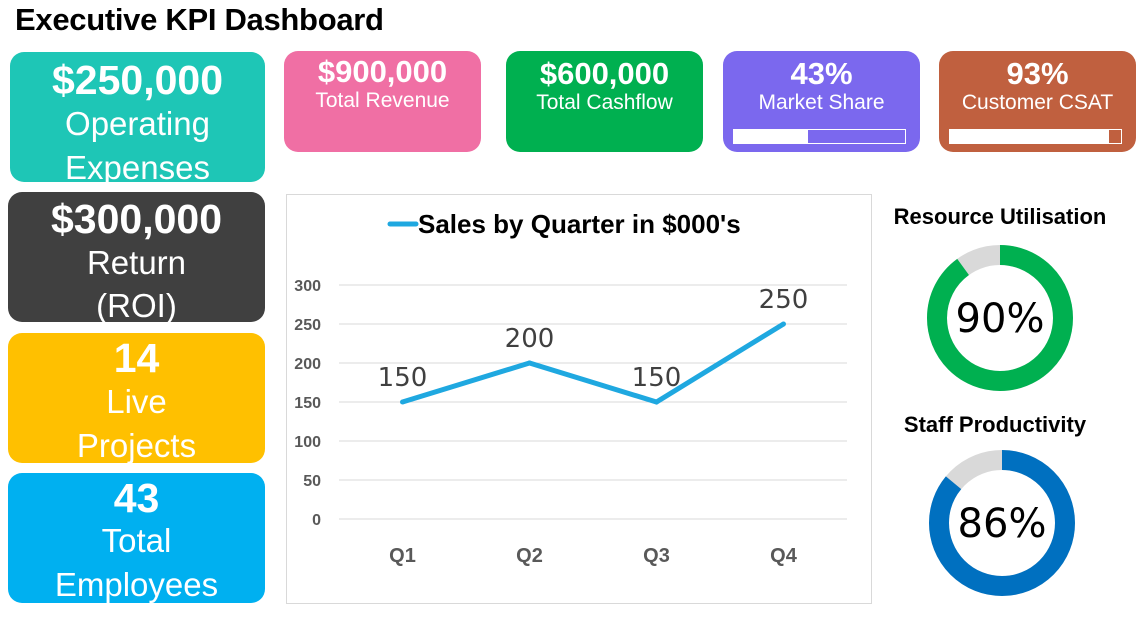  What do you see at coordinates (784, 300) in the screenshot?
I see `sales-data-label: 250` at bounding box center [784, 300].